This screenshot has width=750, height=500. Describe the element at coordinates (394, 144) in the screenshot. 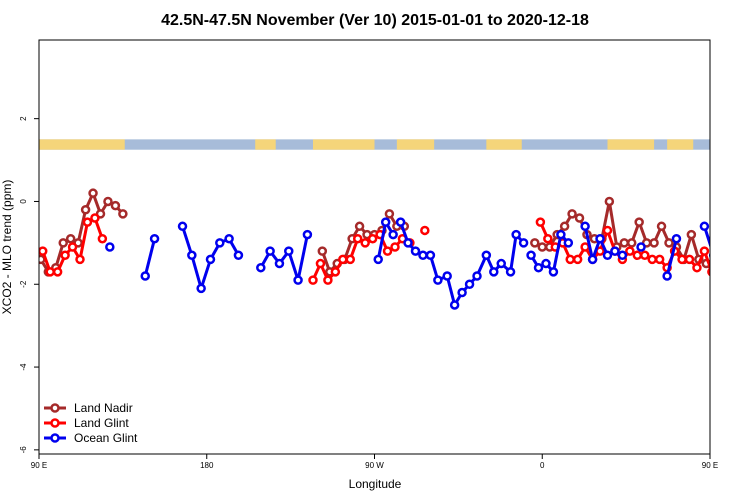

I see `surface-type-band` at that location.